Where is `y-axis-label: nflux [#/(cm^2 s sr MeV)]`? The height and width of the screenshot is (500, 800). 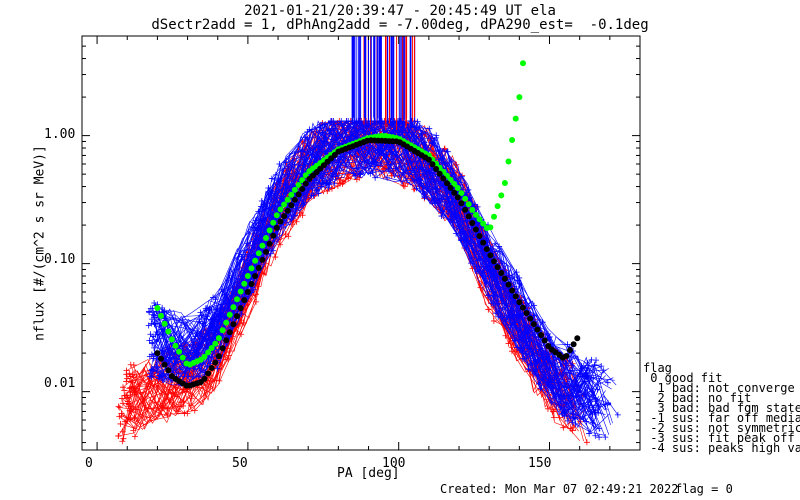 y-axis-label: nflux [#/(cm^2 s sr MeV)] is located at coordinates (40, 243).